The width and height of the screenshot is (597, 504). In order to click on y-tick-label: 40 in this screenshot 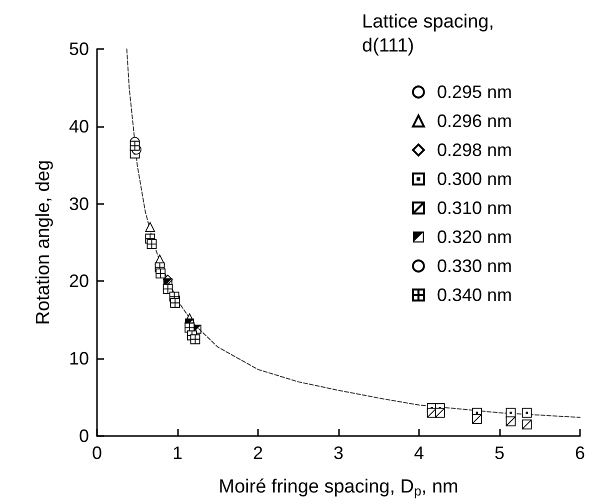, I will do `click(78, 126)`.